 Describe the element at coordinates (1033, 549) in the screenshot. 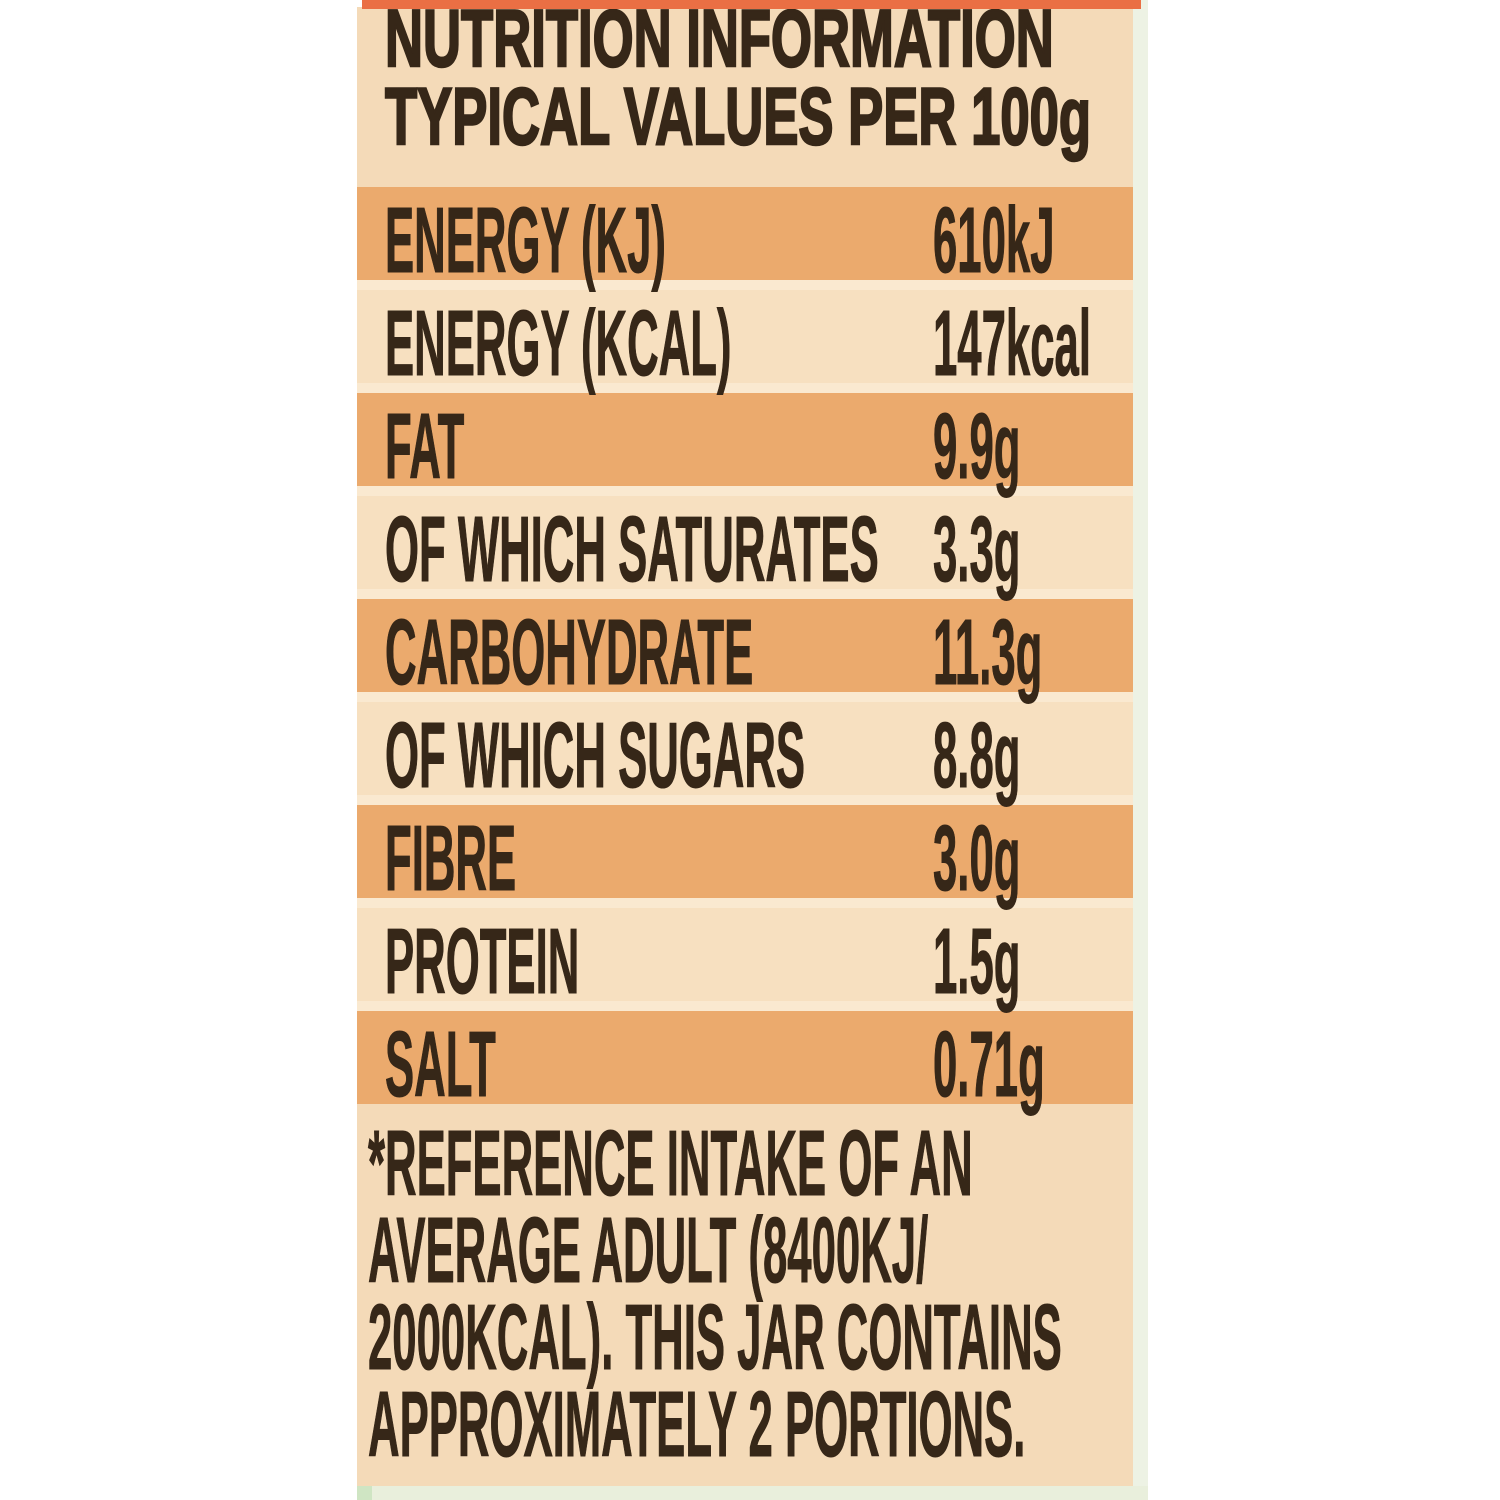

I see `nutrient-value: 3.3g` at that location.